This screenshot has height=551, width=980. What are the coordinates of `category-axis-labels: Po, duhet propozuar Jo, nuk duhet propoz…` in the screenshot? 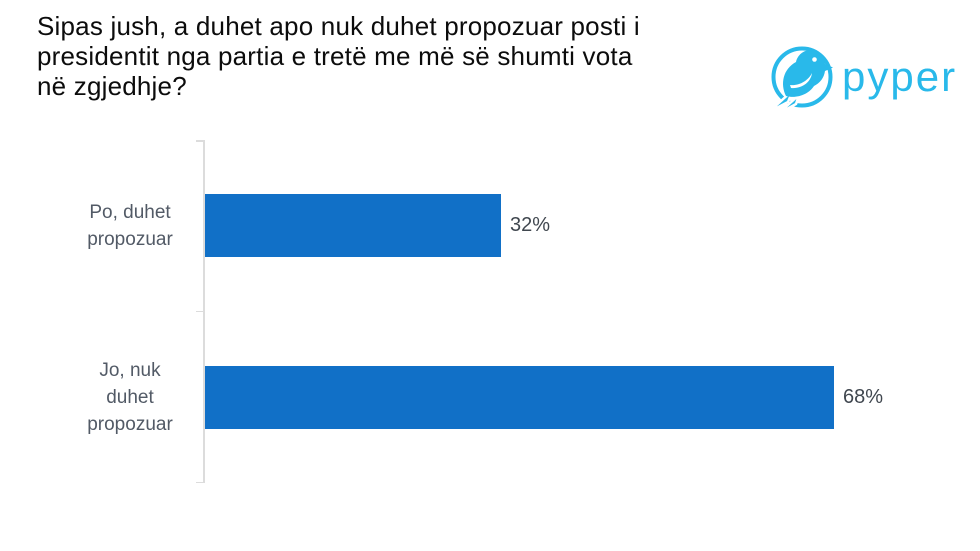 It's located at (130, 311).